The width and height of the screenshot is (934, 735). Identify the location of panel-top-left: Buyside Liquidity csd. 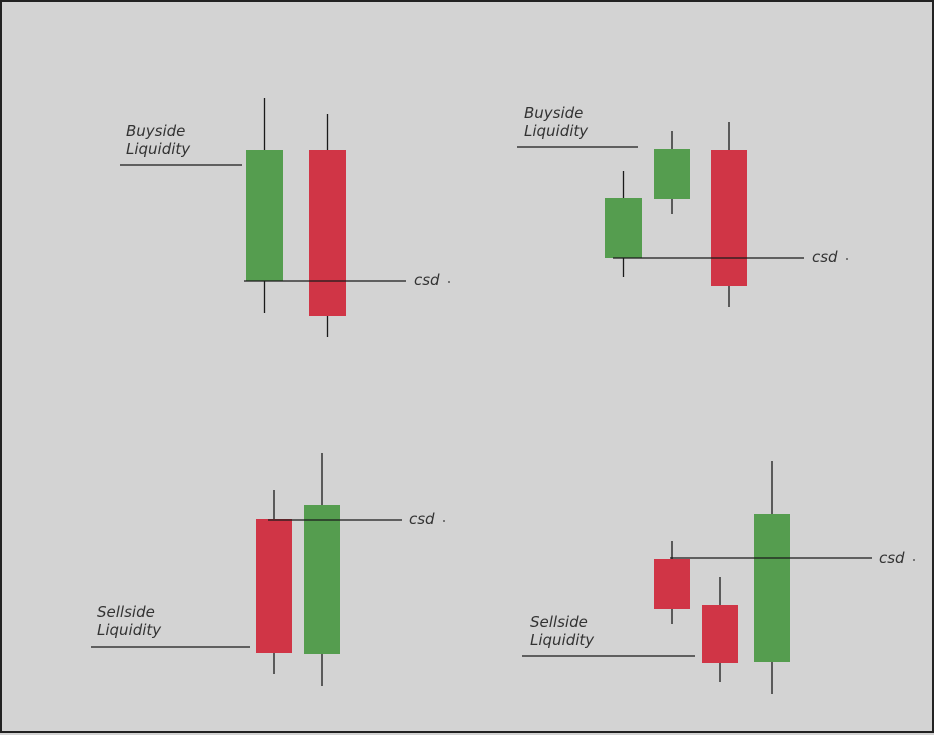
(285, 217).